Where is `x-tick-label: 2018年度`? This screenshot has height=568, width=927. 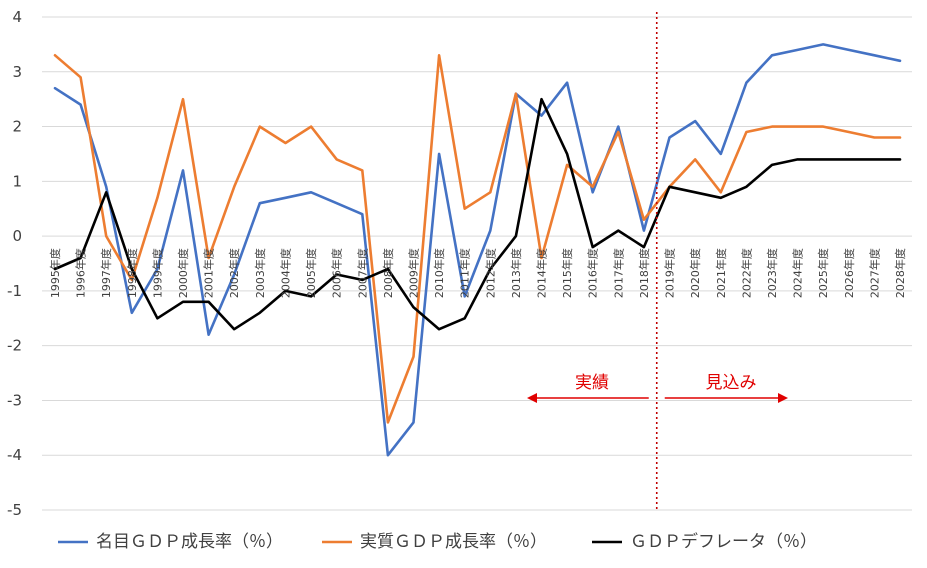 x-tick-label: 2018年度 is located at coordinates (644, 273).